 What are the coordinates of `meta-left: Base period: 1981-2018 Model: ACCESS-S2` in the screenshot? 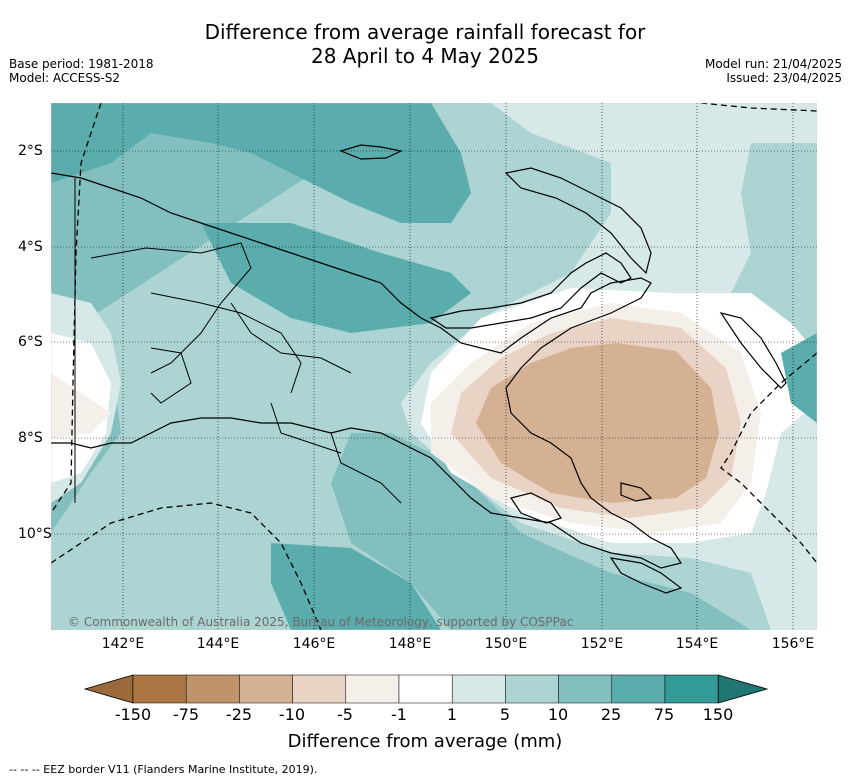 It's located at (81, 71).